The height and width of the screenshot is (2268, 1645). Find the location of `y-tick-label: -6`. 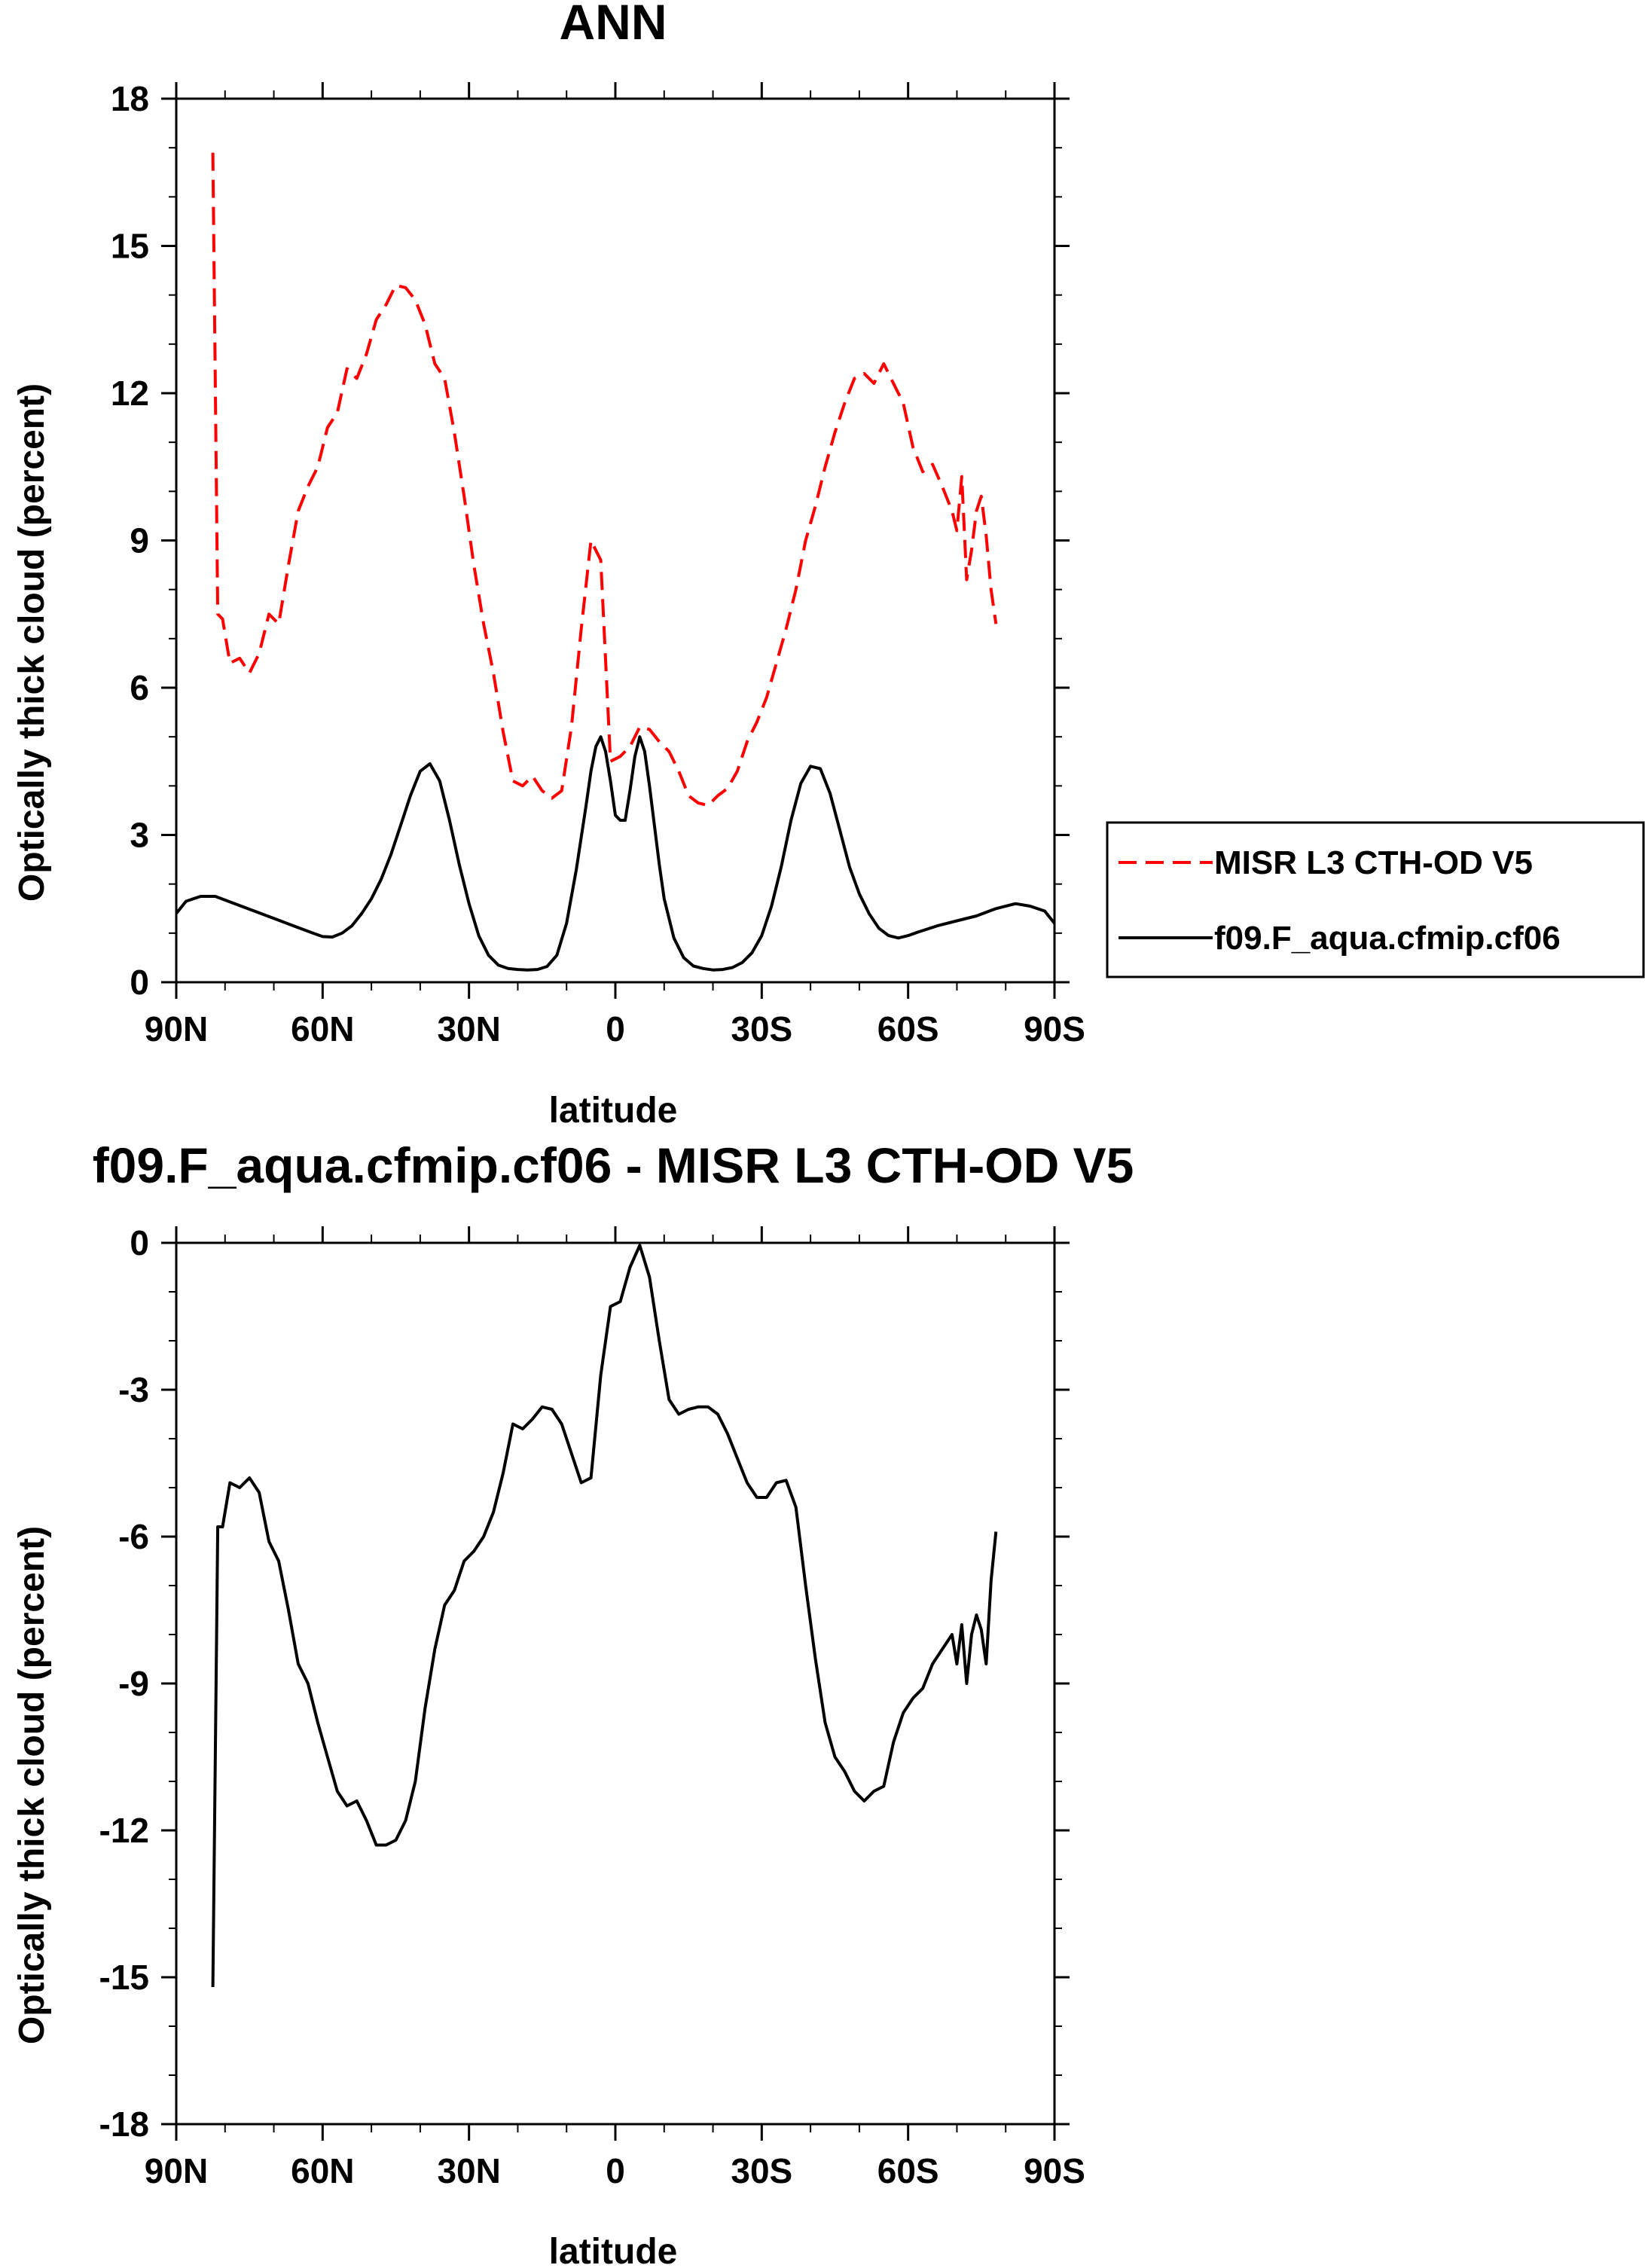

y-tick-label: -6 is located at coordinates (133, 1537).